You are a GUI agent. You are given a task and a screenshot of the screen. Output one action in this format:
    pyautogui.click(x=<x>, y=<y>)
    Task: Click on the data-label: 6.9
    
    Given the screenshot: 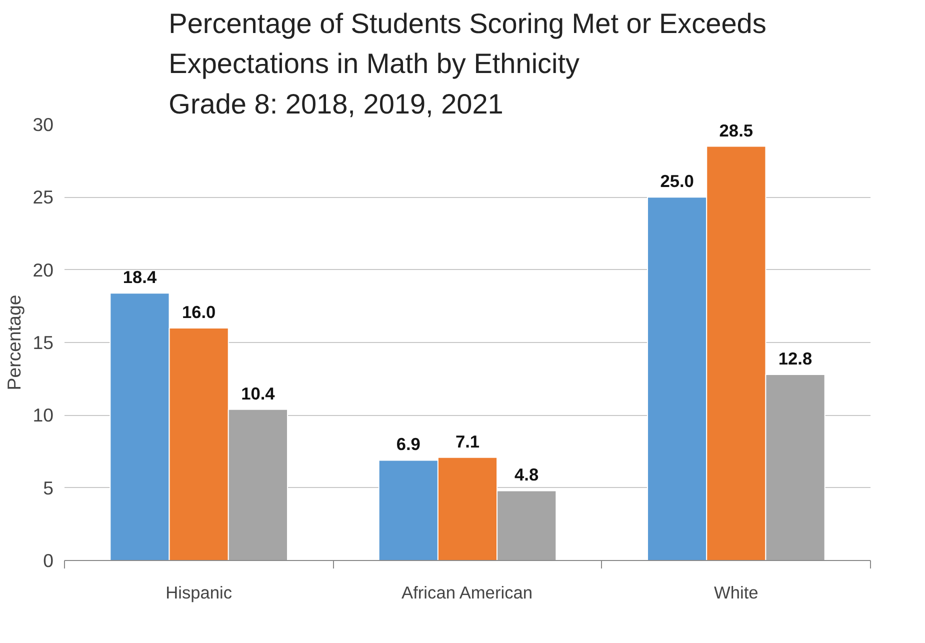 What is the action you would take?
    pyautogui.click(x=408, y=444)
    